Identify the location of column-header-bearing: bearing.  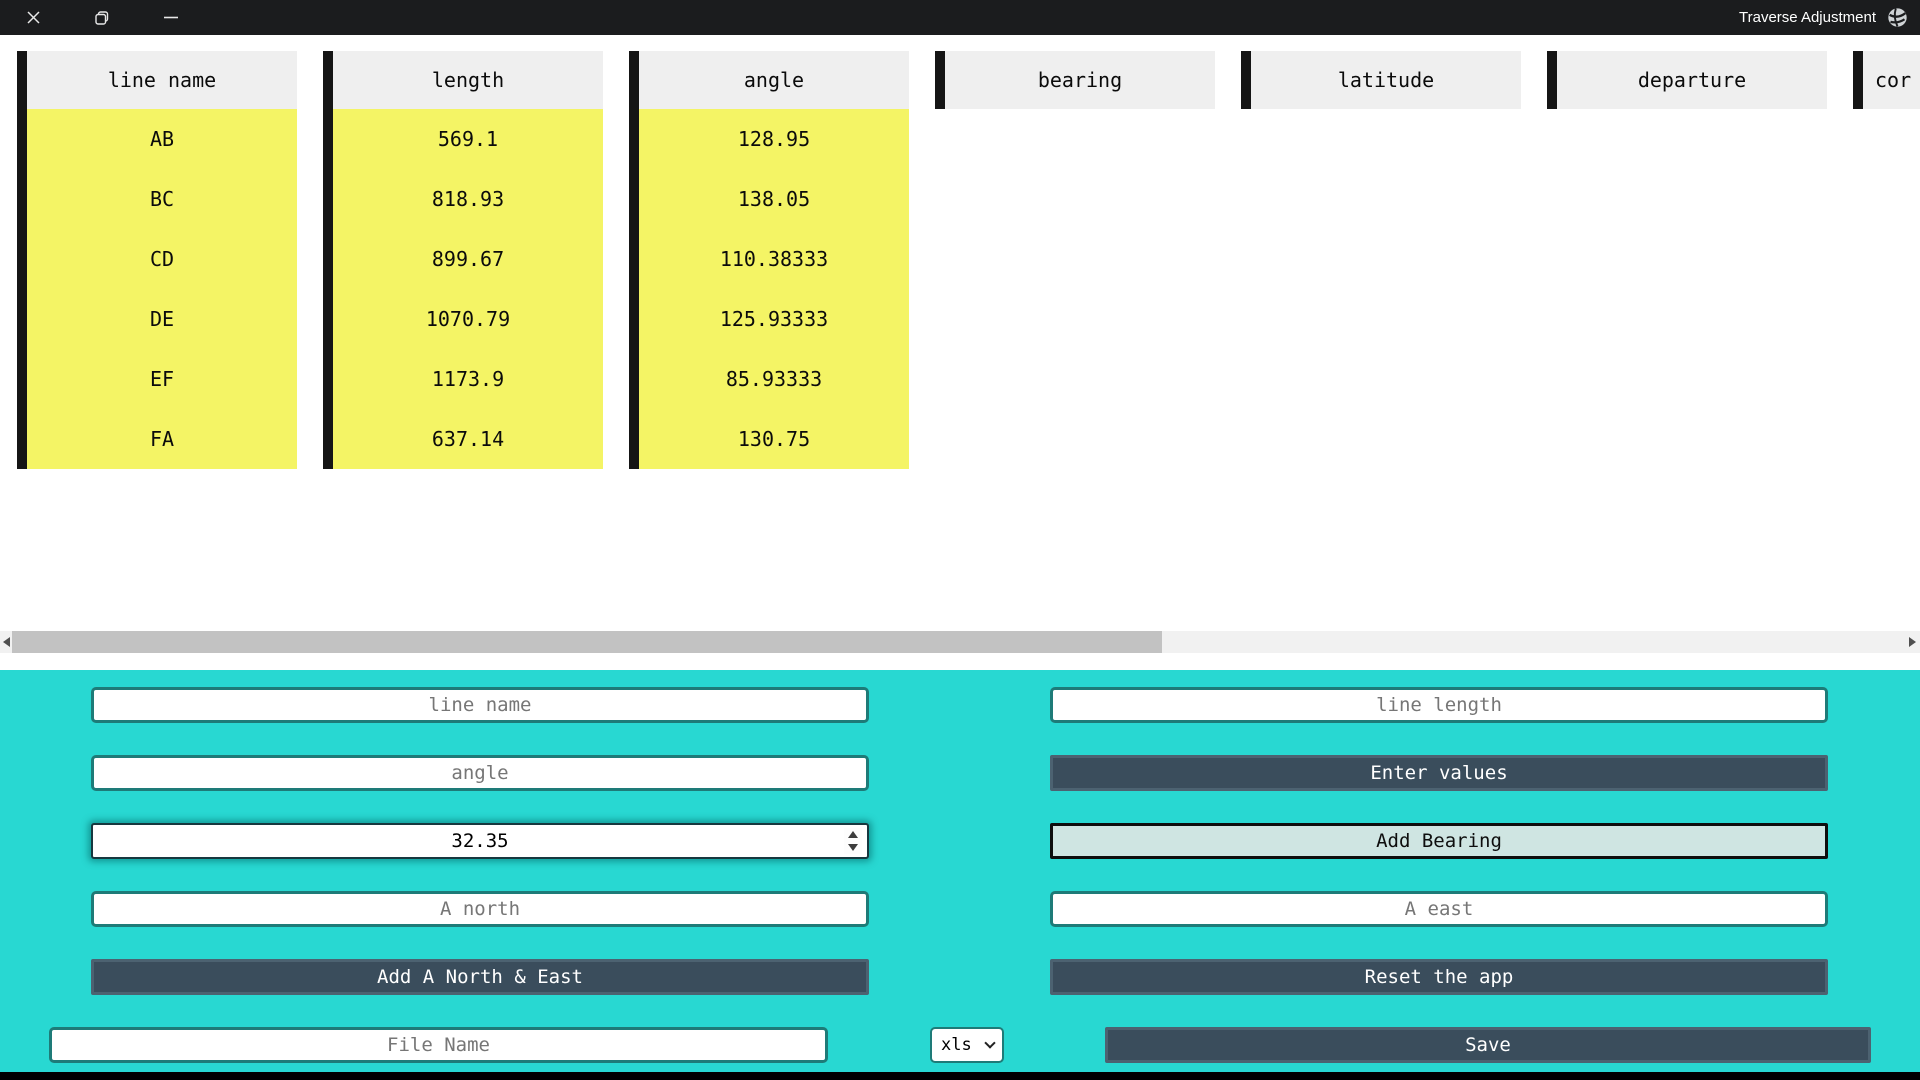
(1075, 80).